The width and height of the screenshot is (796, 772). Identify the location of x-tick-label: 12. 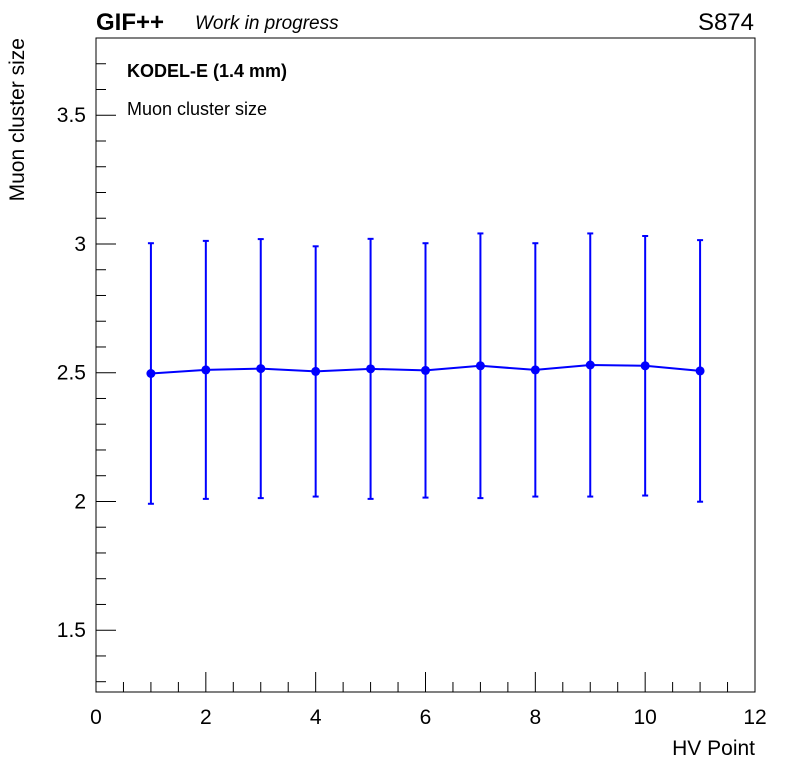
(754, 717).